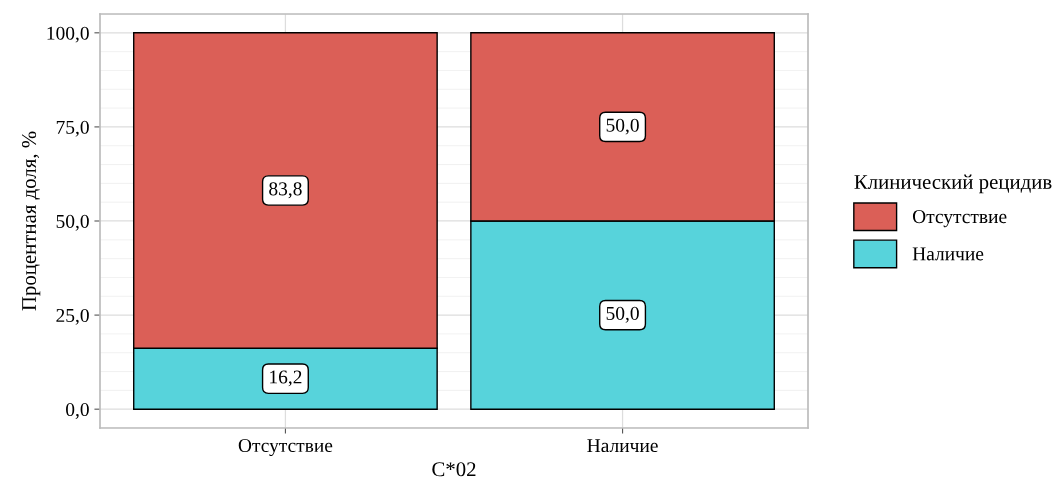 The height and width of the screenshot is (486, 1061). What do you see at coordinates (31, 221) in the screenshot?
I see `y-axis-title: Процентная доля, %` at bounding box center [31, 221].